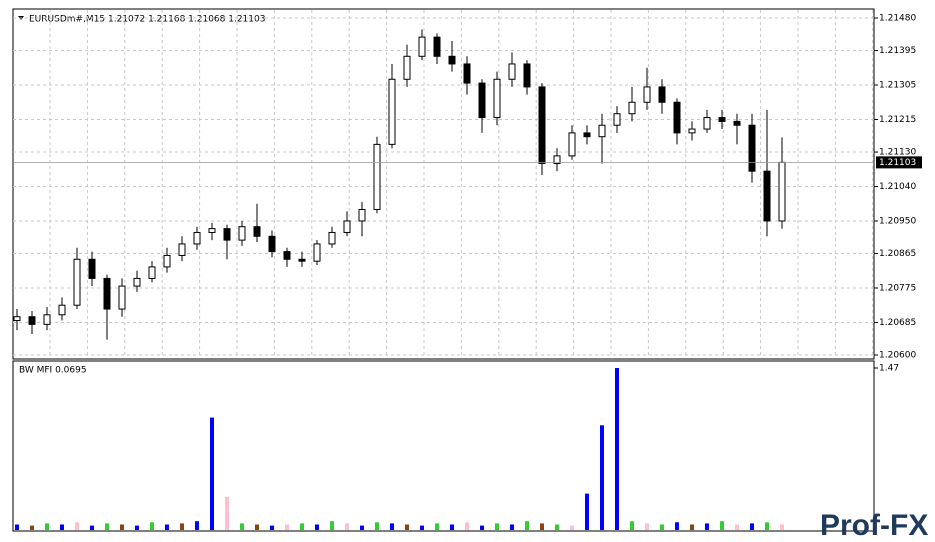 This screenshot has width=935, height=542. Describe the element at coordinates (53, 371) in the screenshot. I see `indicator-header: BW MFI 0.0695` at that location.